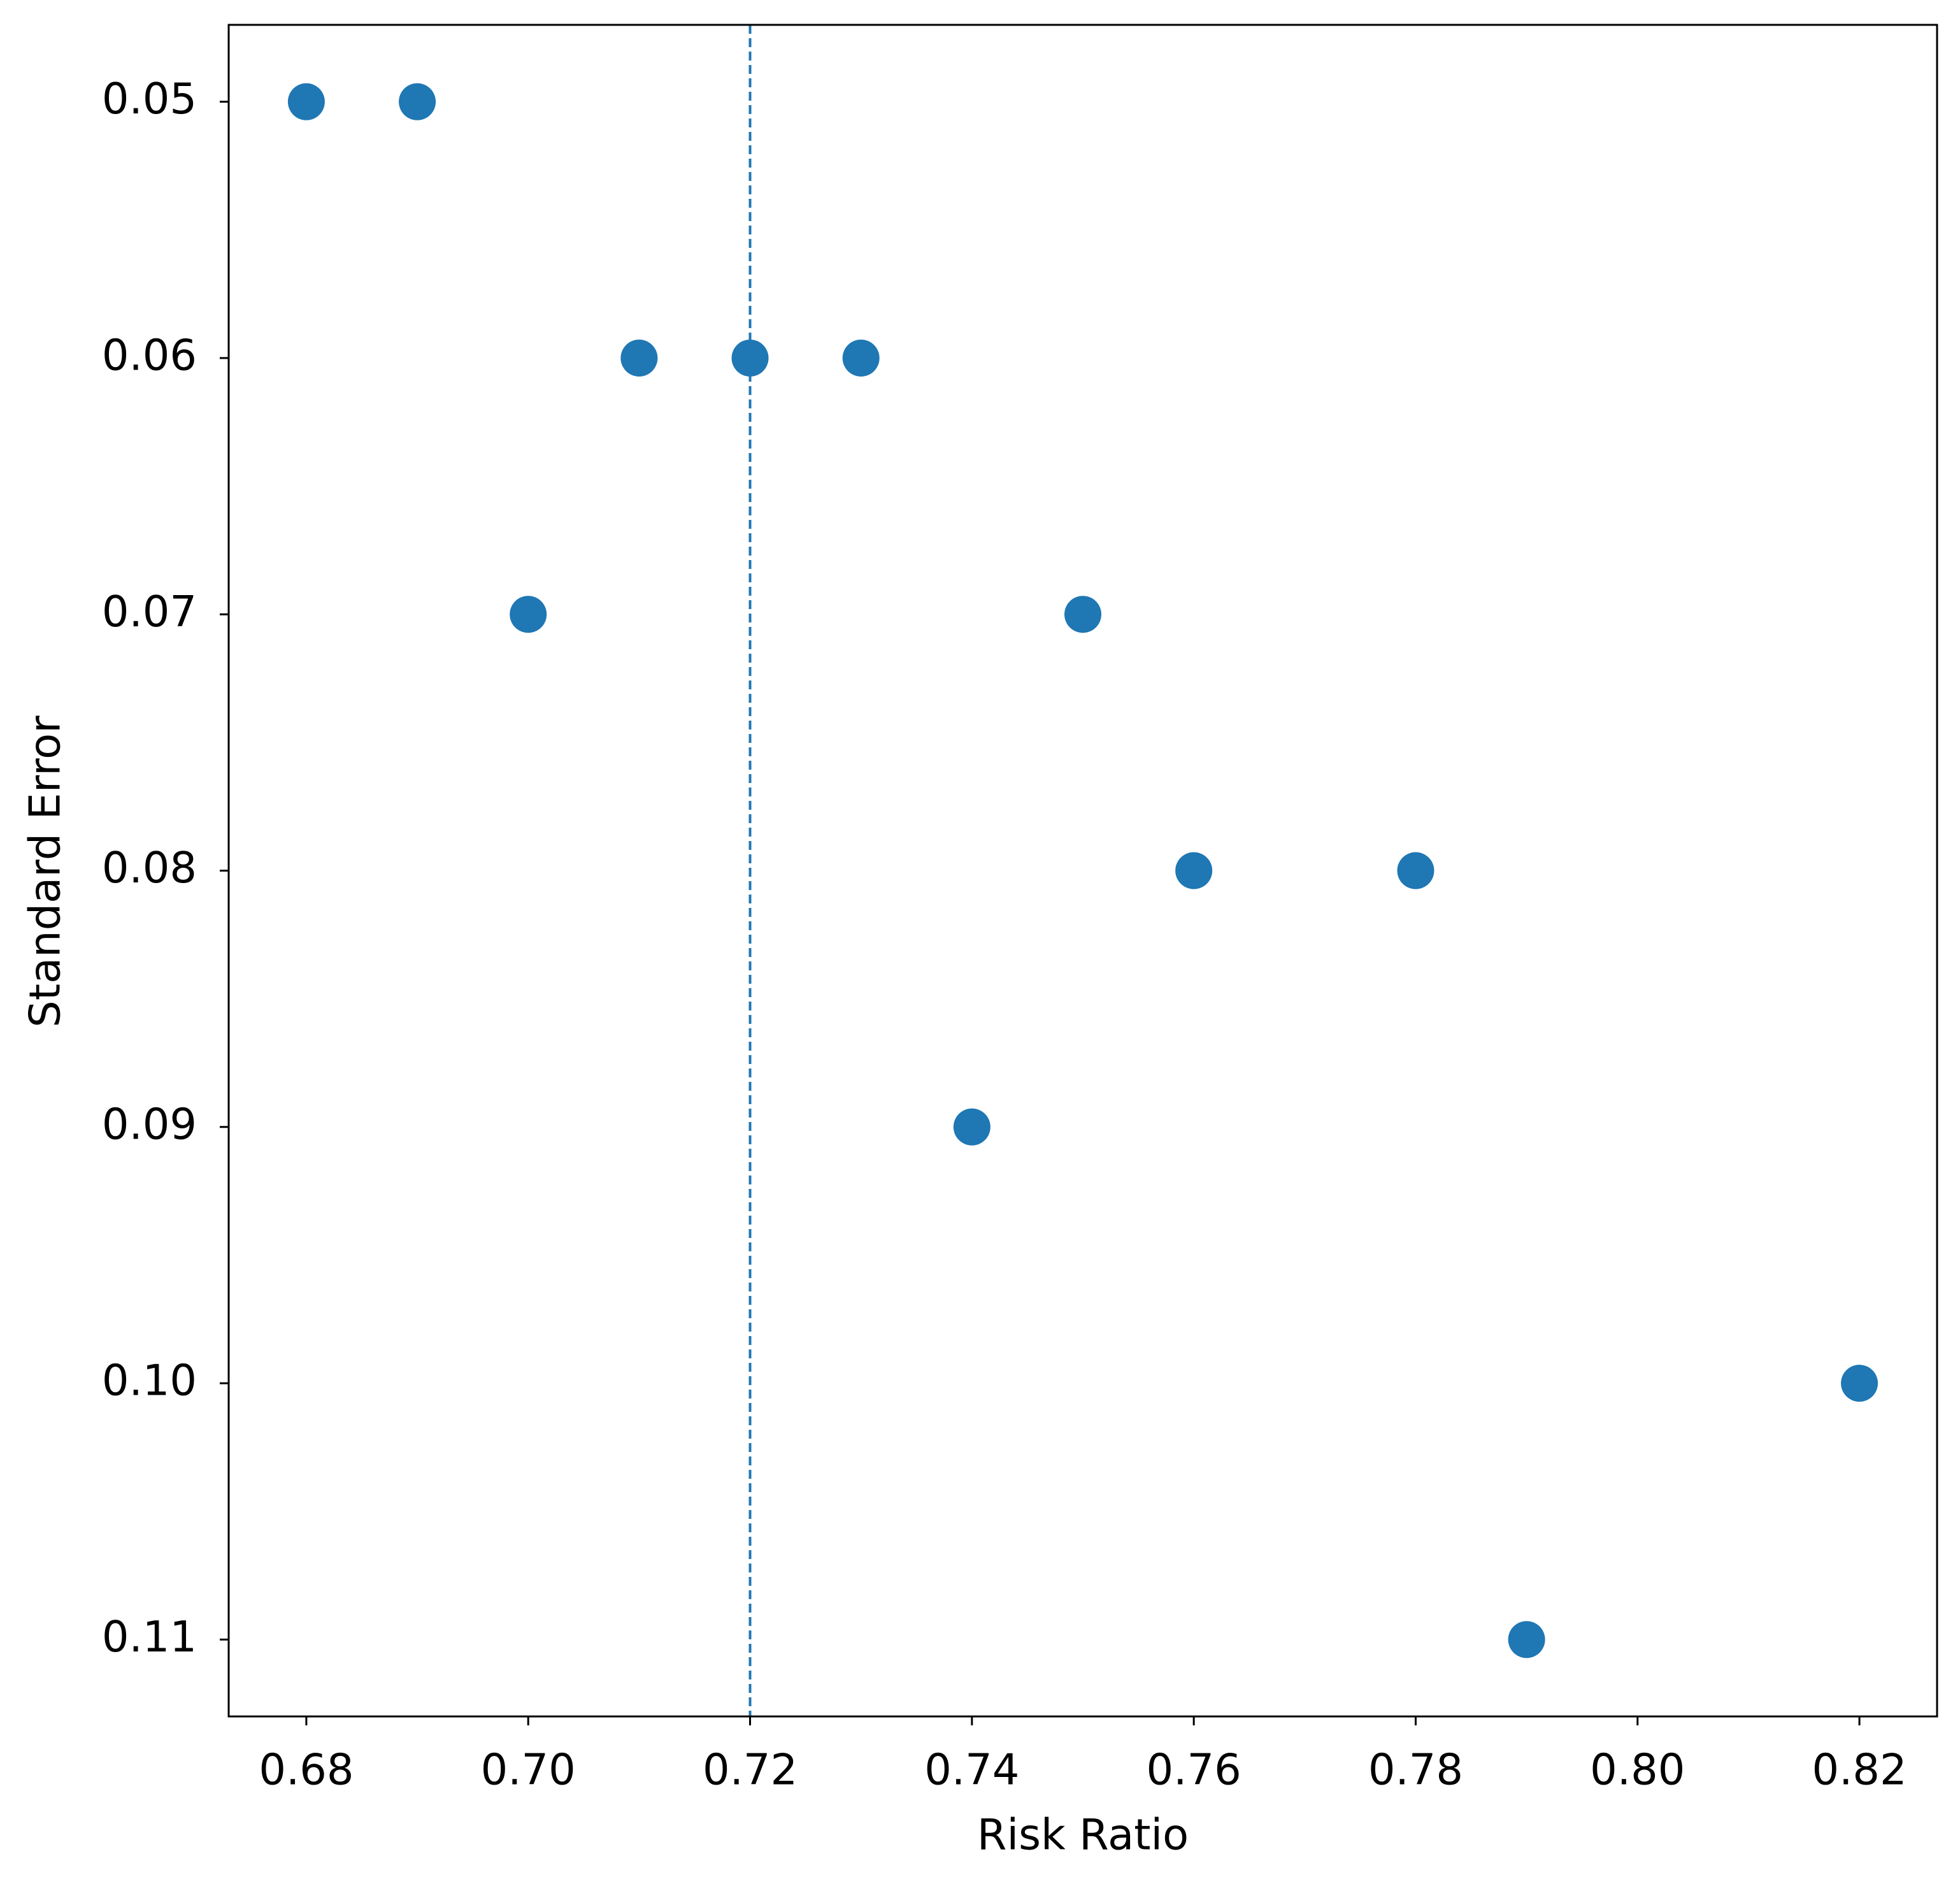  I want to click on x-axis-label: Risk Ratio, so click(1083, 1835).